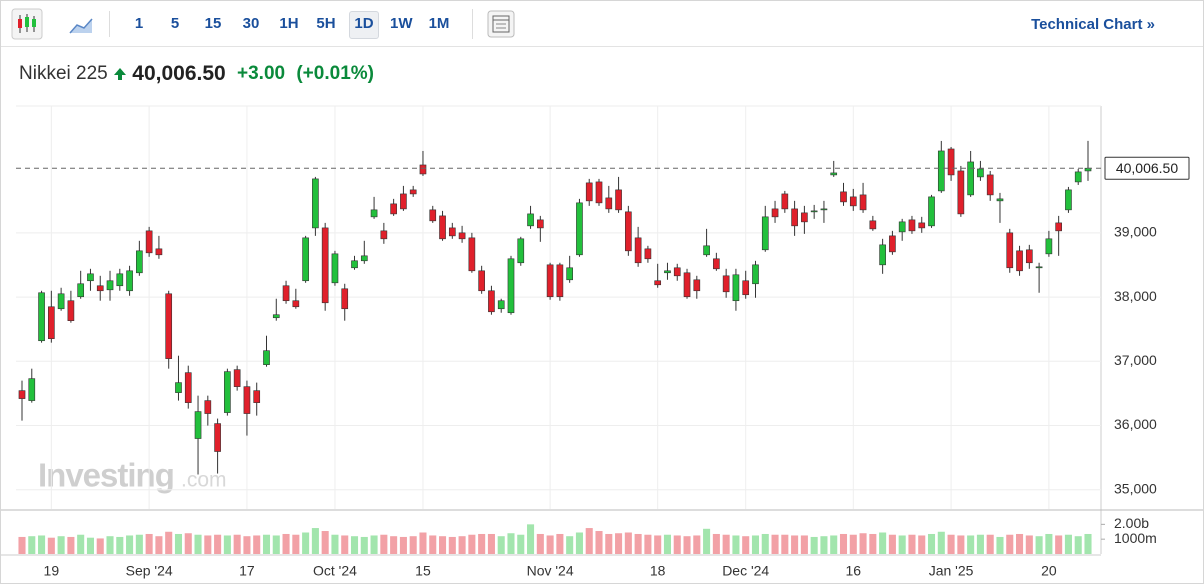  I want to click on volume-tick-label: 2.00b, so click(1131, 523).